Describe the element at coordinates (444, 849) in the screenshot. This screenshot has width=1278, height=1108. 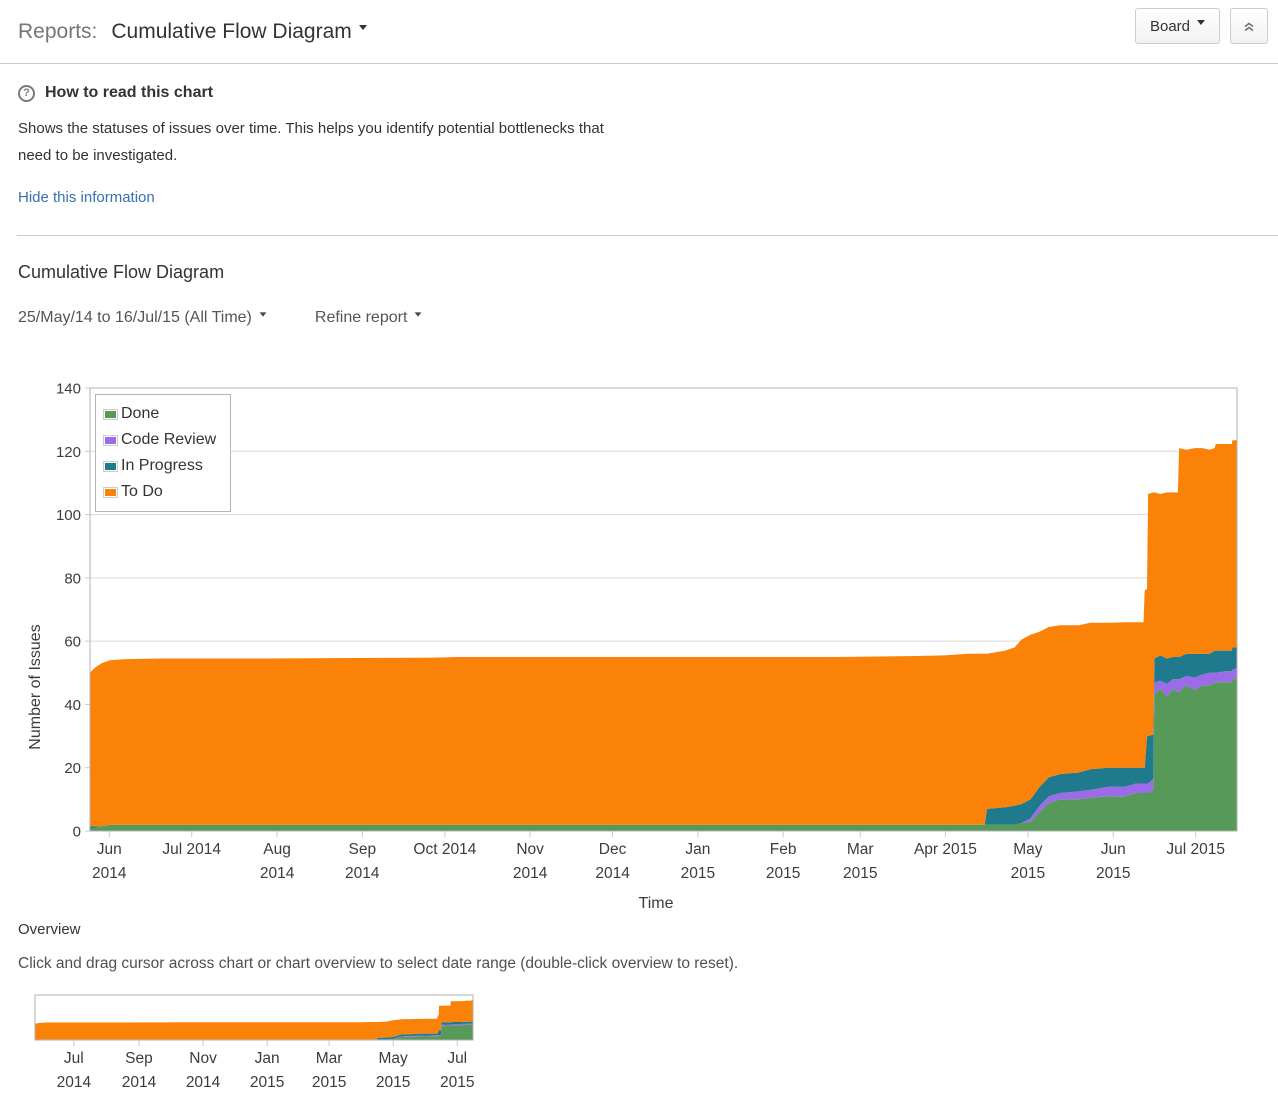
I see `svg-text: Oct 2014` at that location.